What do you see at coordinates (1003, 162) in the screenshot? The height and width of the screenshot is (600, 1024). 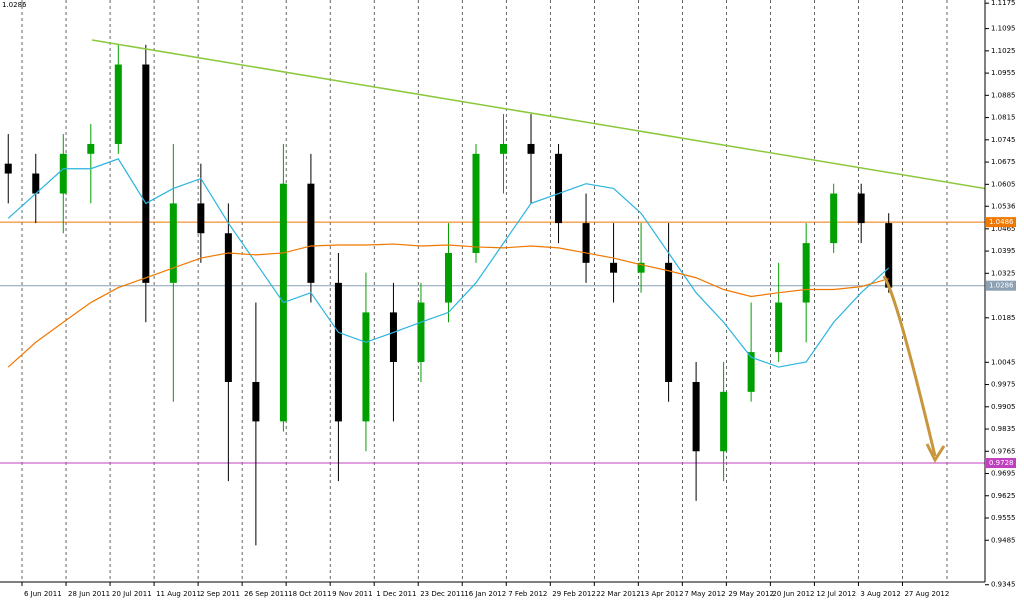 I see `y-tick-label: 1.0675` at bounding box center [1003, 162].